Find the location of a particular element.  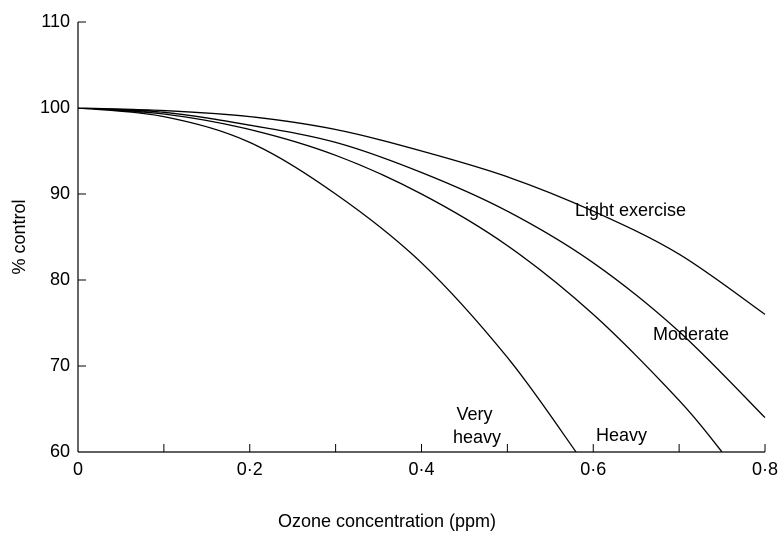

y-tick-label: 90 is located at coordinates (60, 193).